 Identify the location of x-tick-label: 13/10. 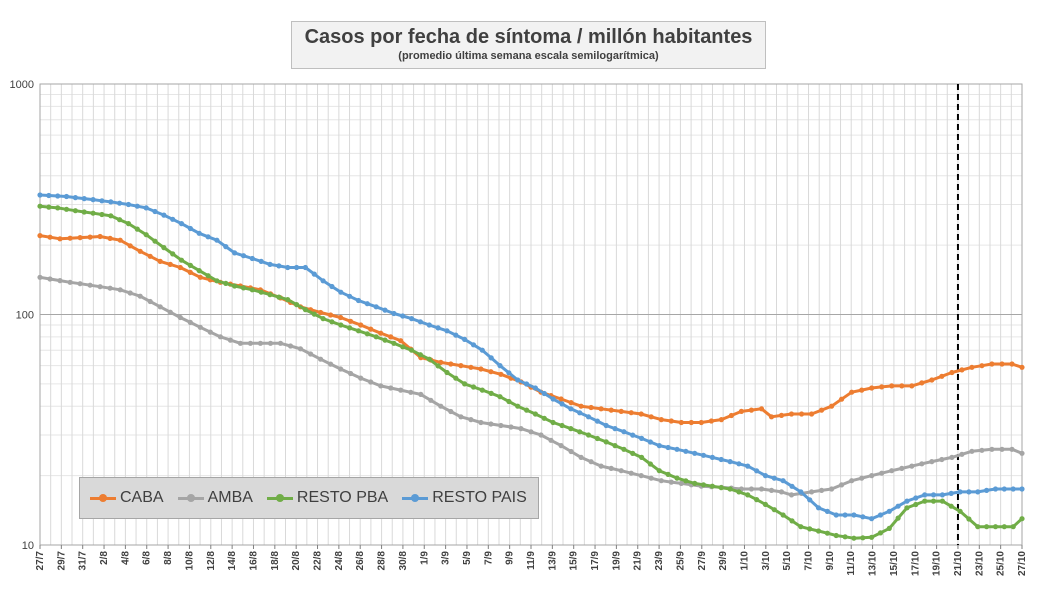
(873, 563).